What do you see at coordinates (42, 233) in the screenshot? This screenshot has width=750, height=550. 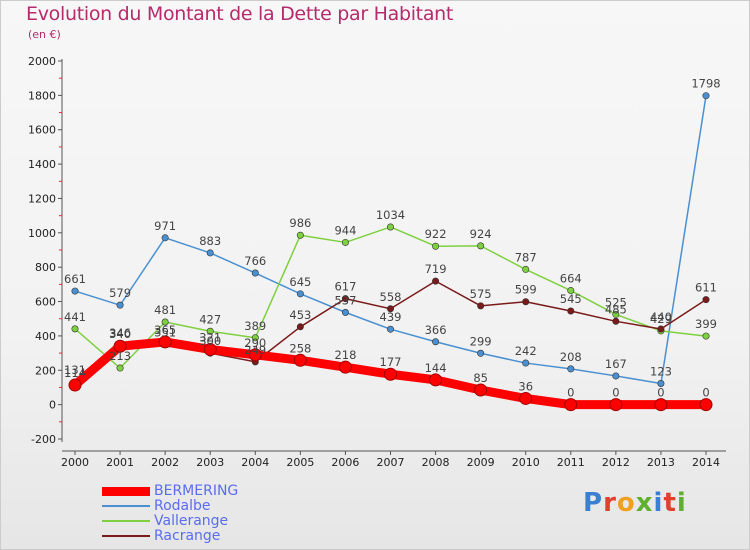 I see `y-tick-label: 1000` at bounding box center [42, 233].